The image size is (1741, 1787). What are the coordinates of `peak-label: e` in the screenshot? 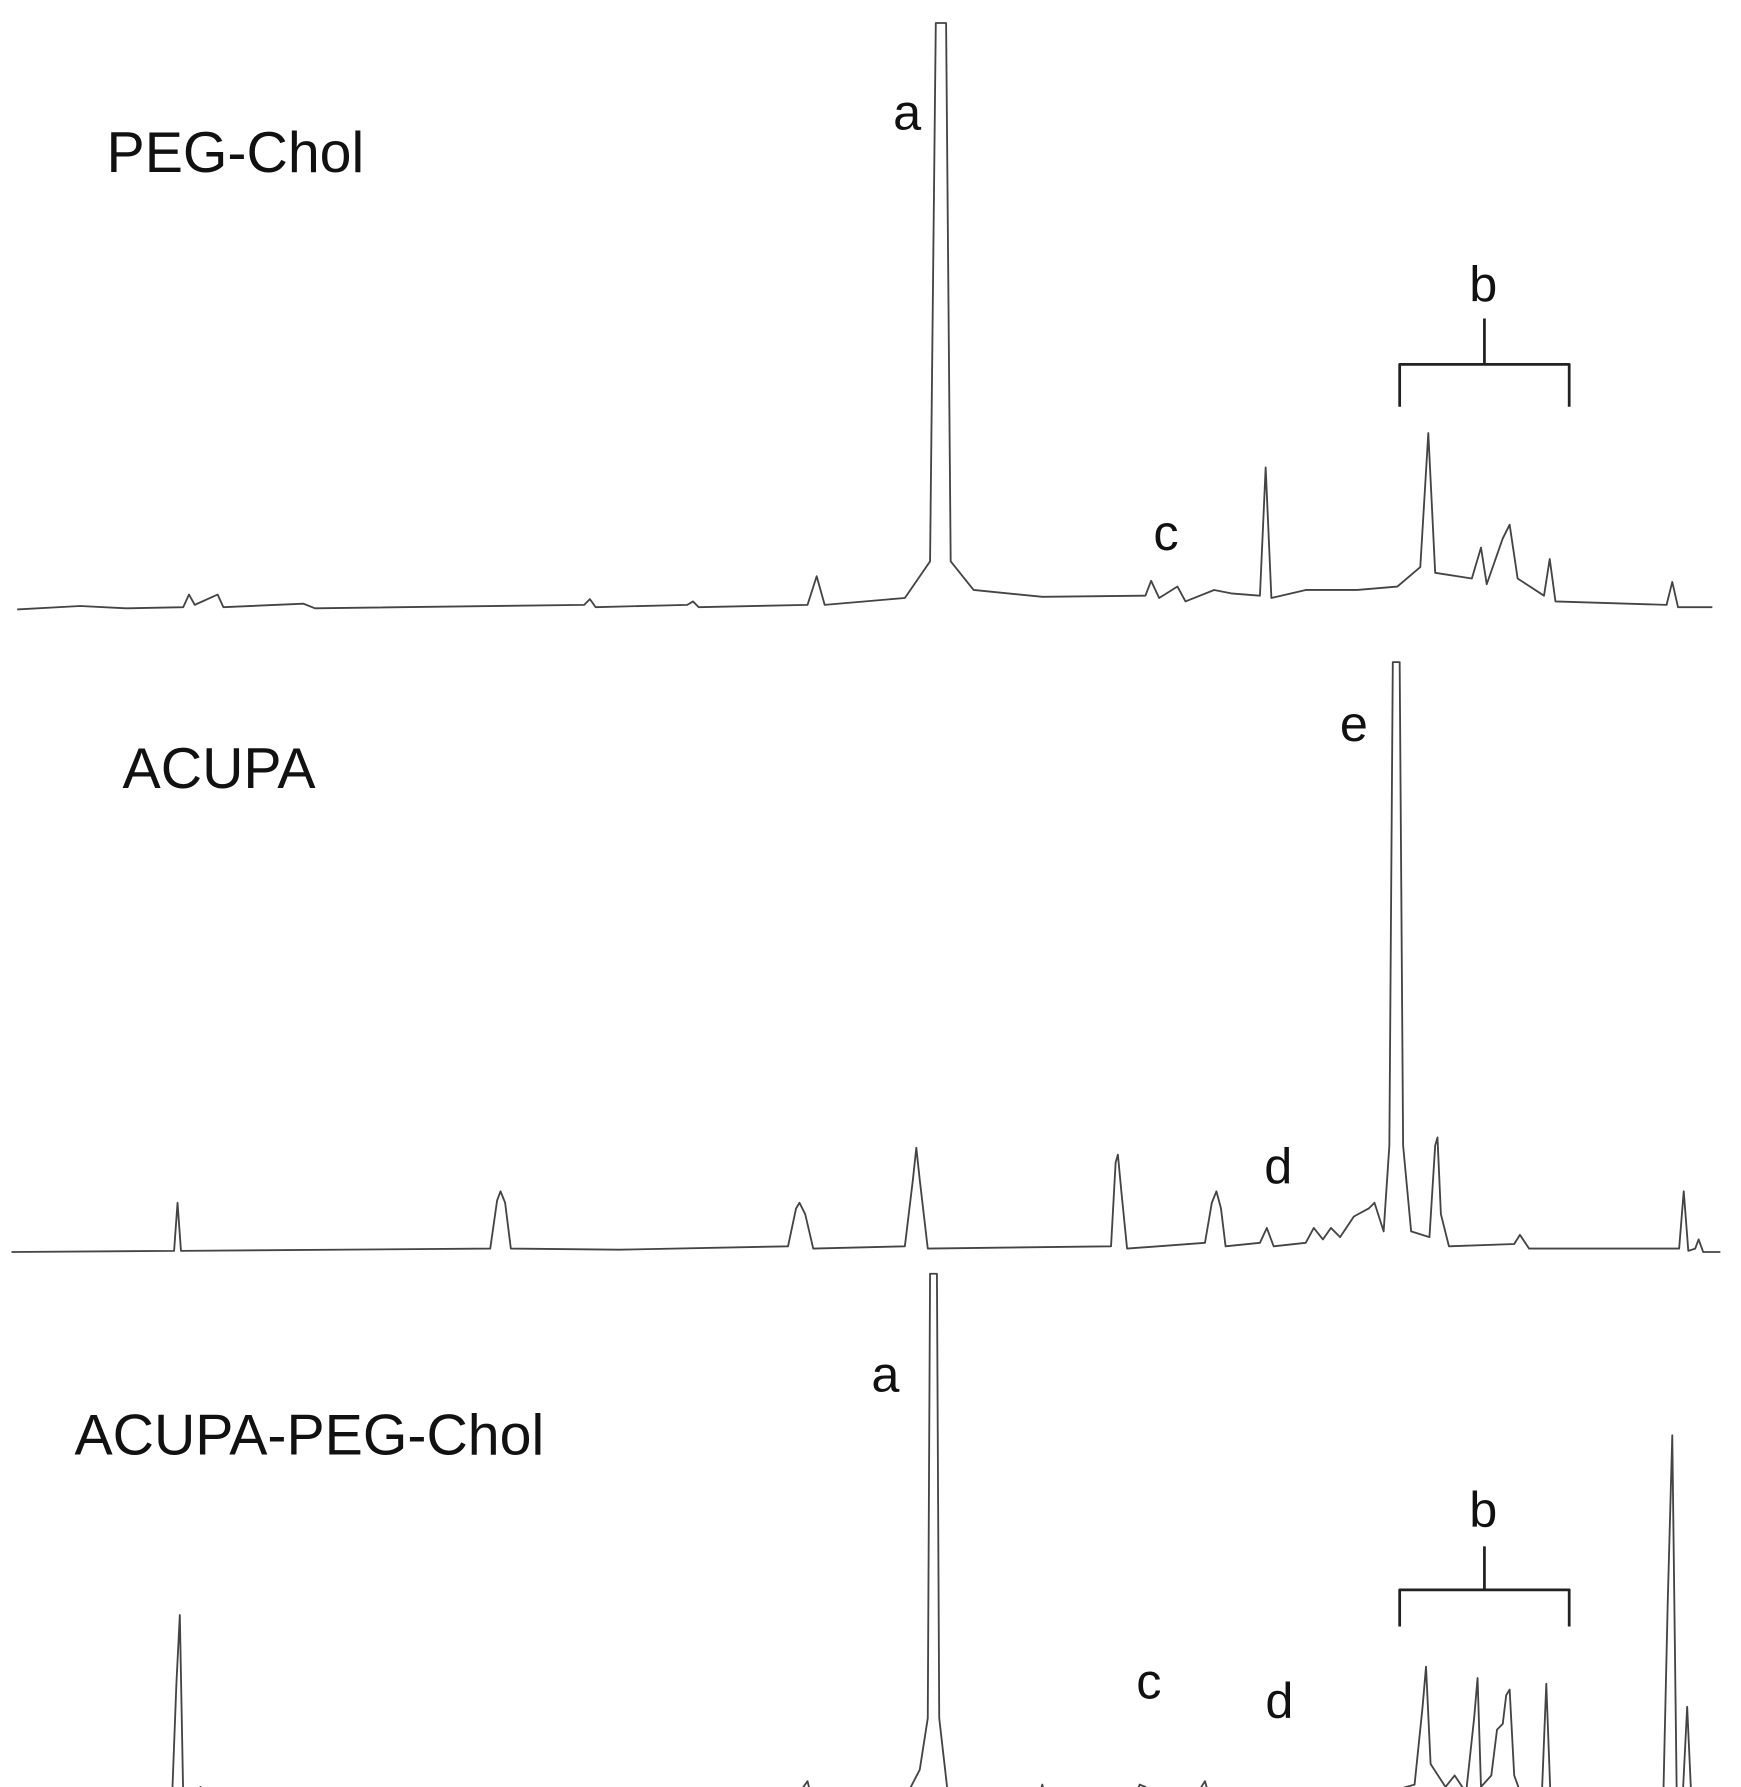 It's located at (1354, 723).